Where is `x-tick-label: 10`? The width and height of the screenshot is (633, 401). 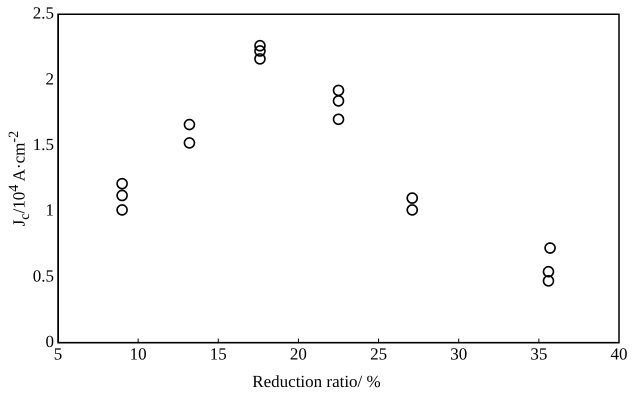 x-tick-label: 10 is located at coordinates (138, 354).